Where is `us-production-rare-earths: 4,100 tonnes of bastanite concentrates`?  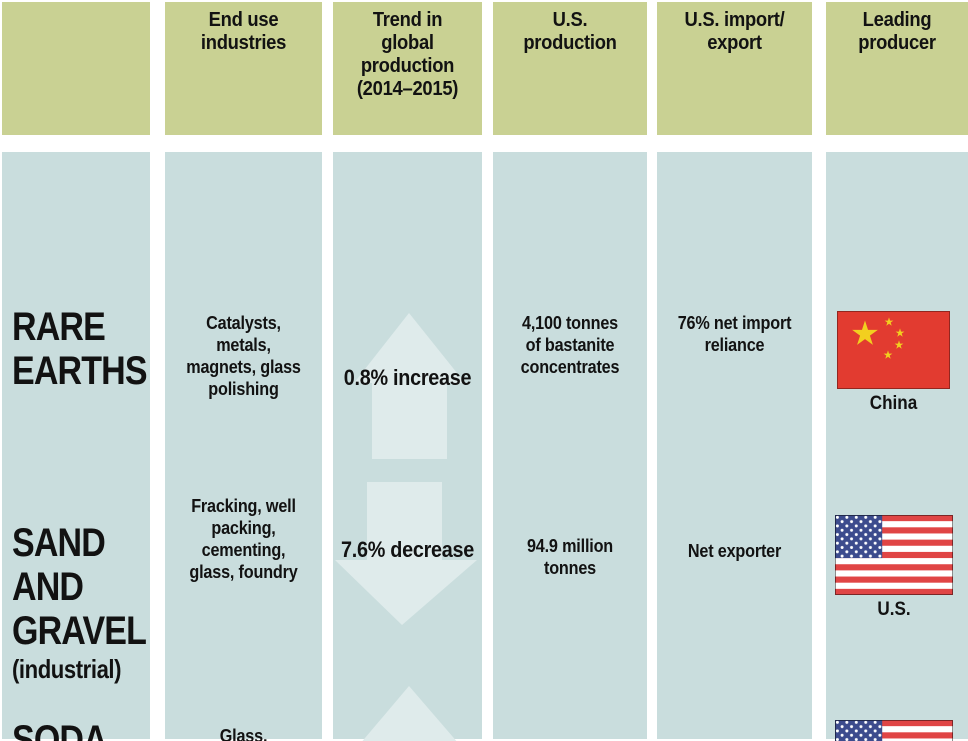
us-production-rare-earths: 4,100 tonnes of bastanite concentrates is located at coordinates (570, 345).